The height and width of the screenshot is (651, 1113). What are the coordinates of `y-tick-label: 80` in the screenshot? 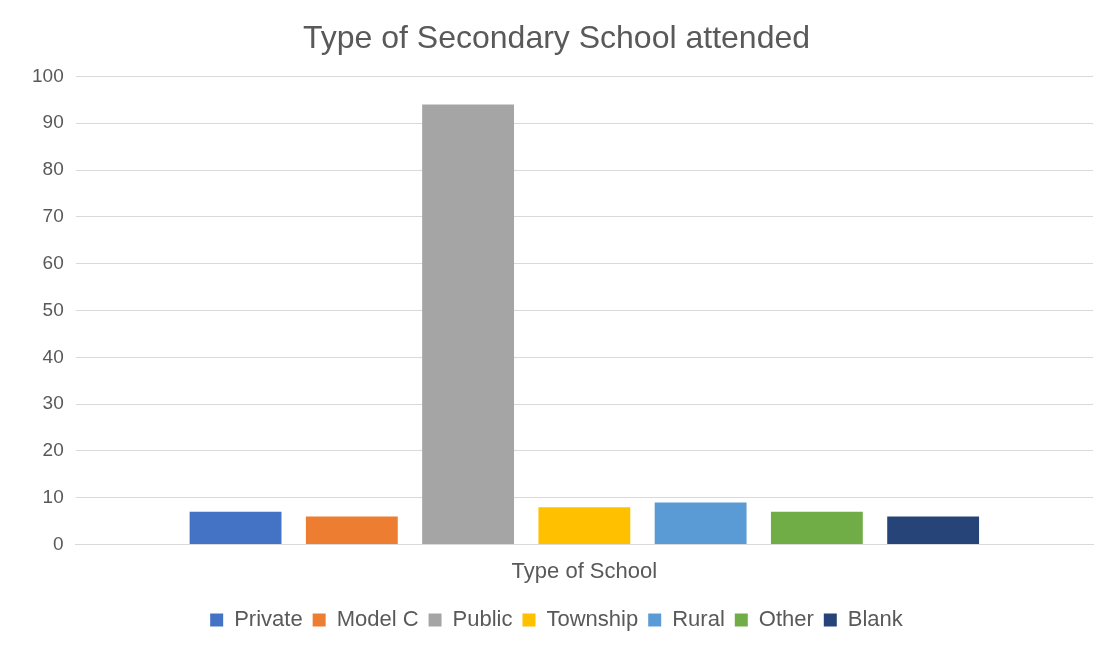 It's located at (53, 169).